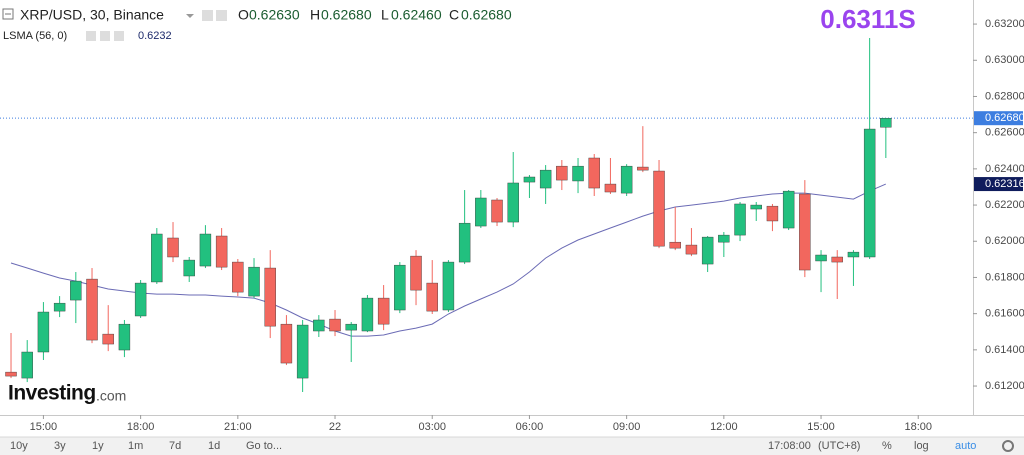 The width and height of the screenshot is (1024, 455). What do you see at coordinates (454, 15) in the screenshot?
I see `close-label: C` at bounding box center [454, 15].